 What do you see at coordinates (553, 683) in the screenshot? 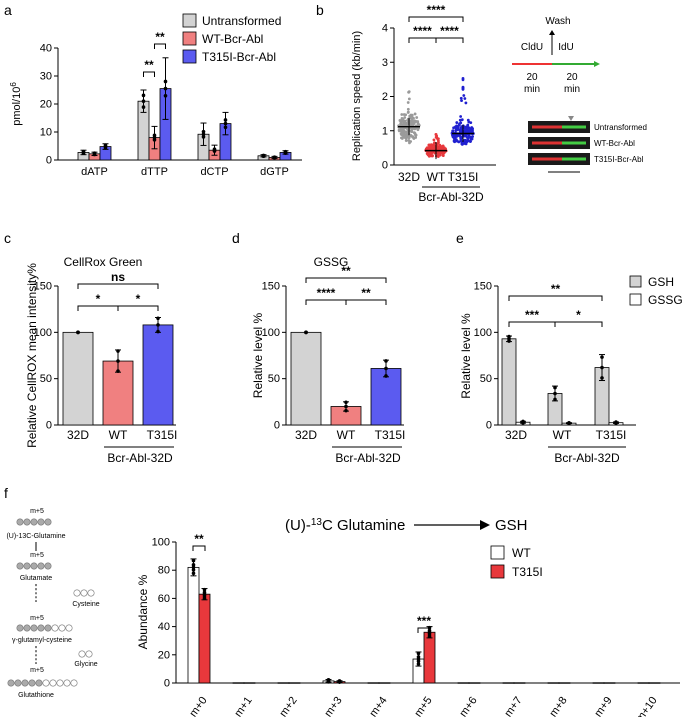
I see `f-bar-m+8-WT` at bounding box center [553, 683].